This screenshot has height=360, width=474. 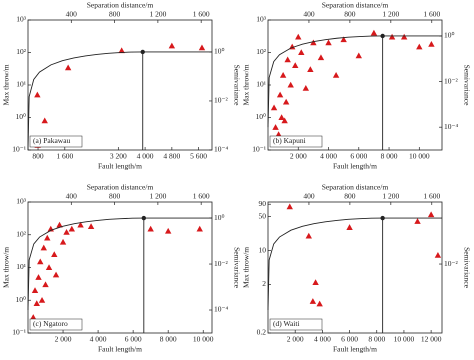 I want to click on y-tick-label: 90, so click(x=263, y=203).